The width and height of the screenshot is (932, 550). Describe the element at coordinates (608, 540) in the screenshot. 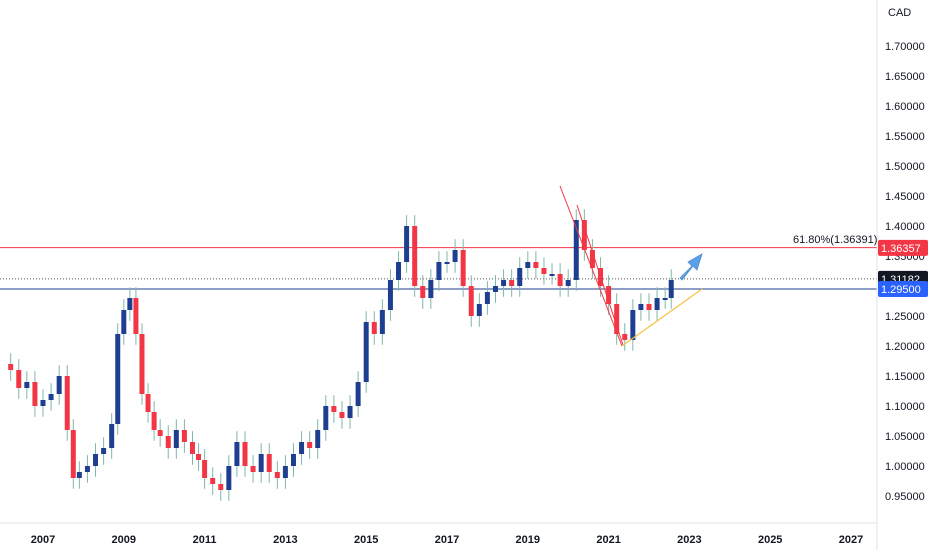

I see `x-tick-label: 2021` at that location.